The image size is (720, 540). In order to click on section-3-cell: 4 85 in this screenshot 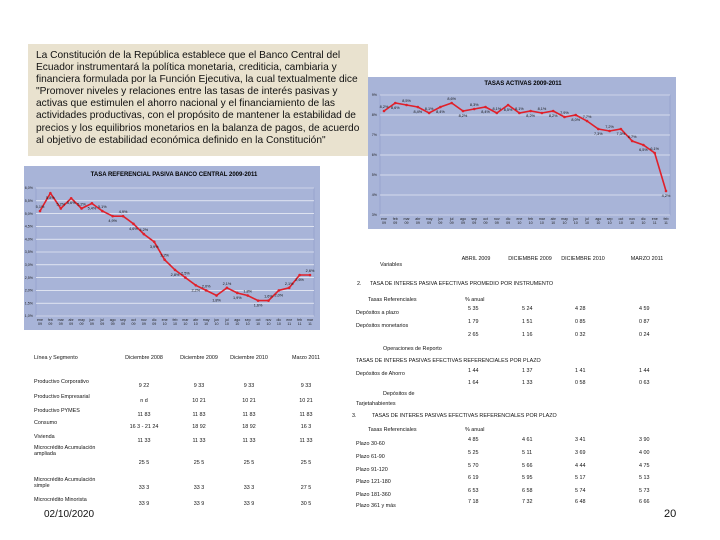, I will do `click(473, 440)`.